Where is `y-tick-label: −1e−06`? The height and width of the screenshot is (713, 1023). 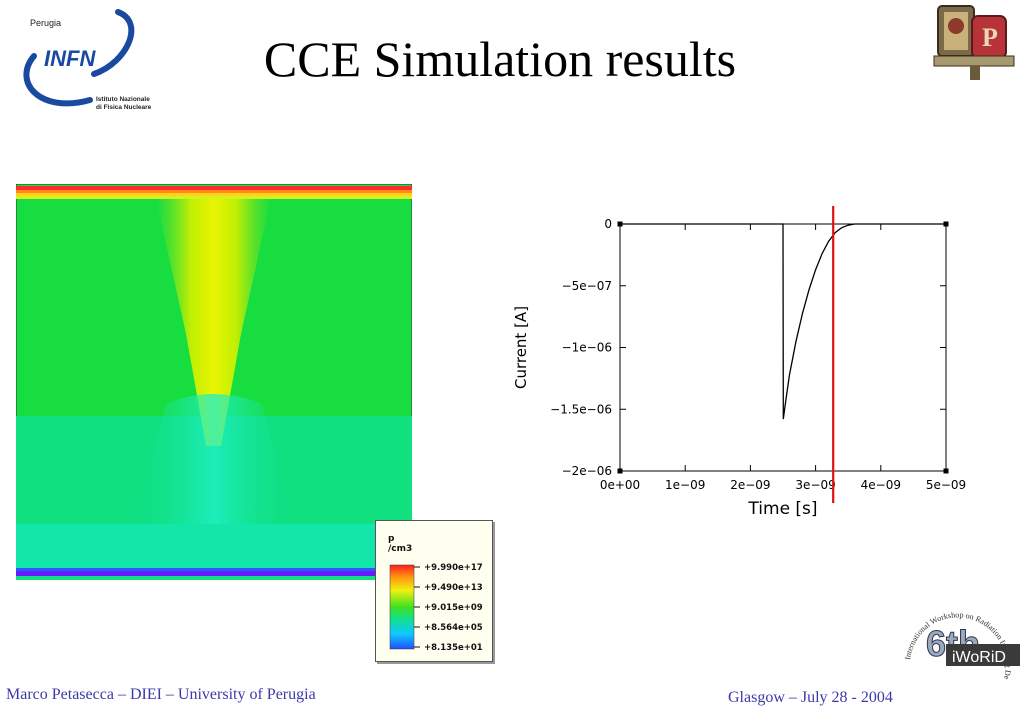 y-tick-label: −1e−06 is located at coordinates (587, 348).